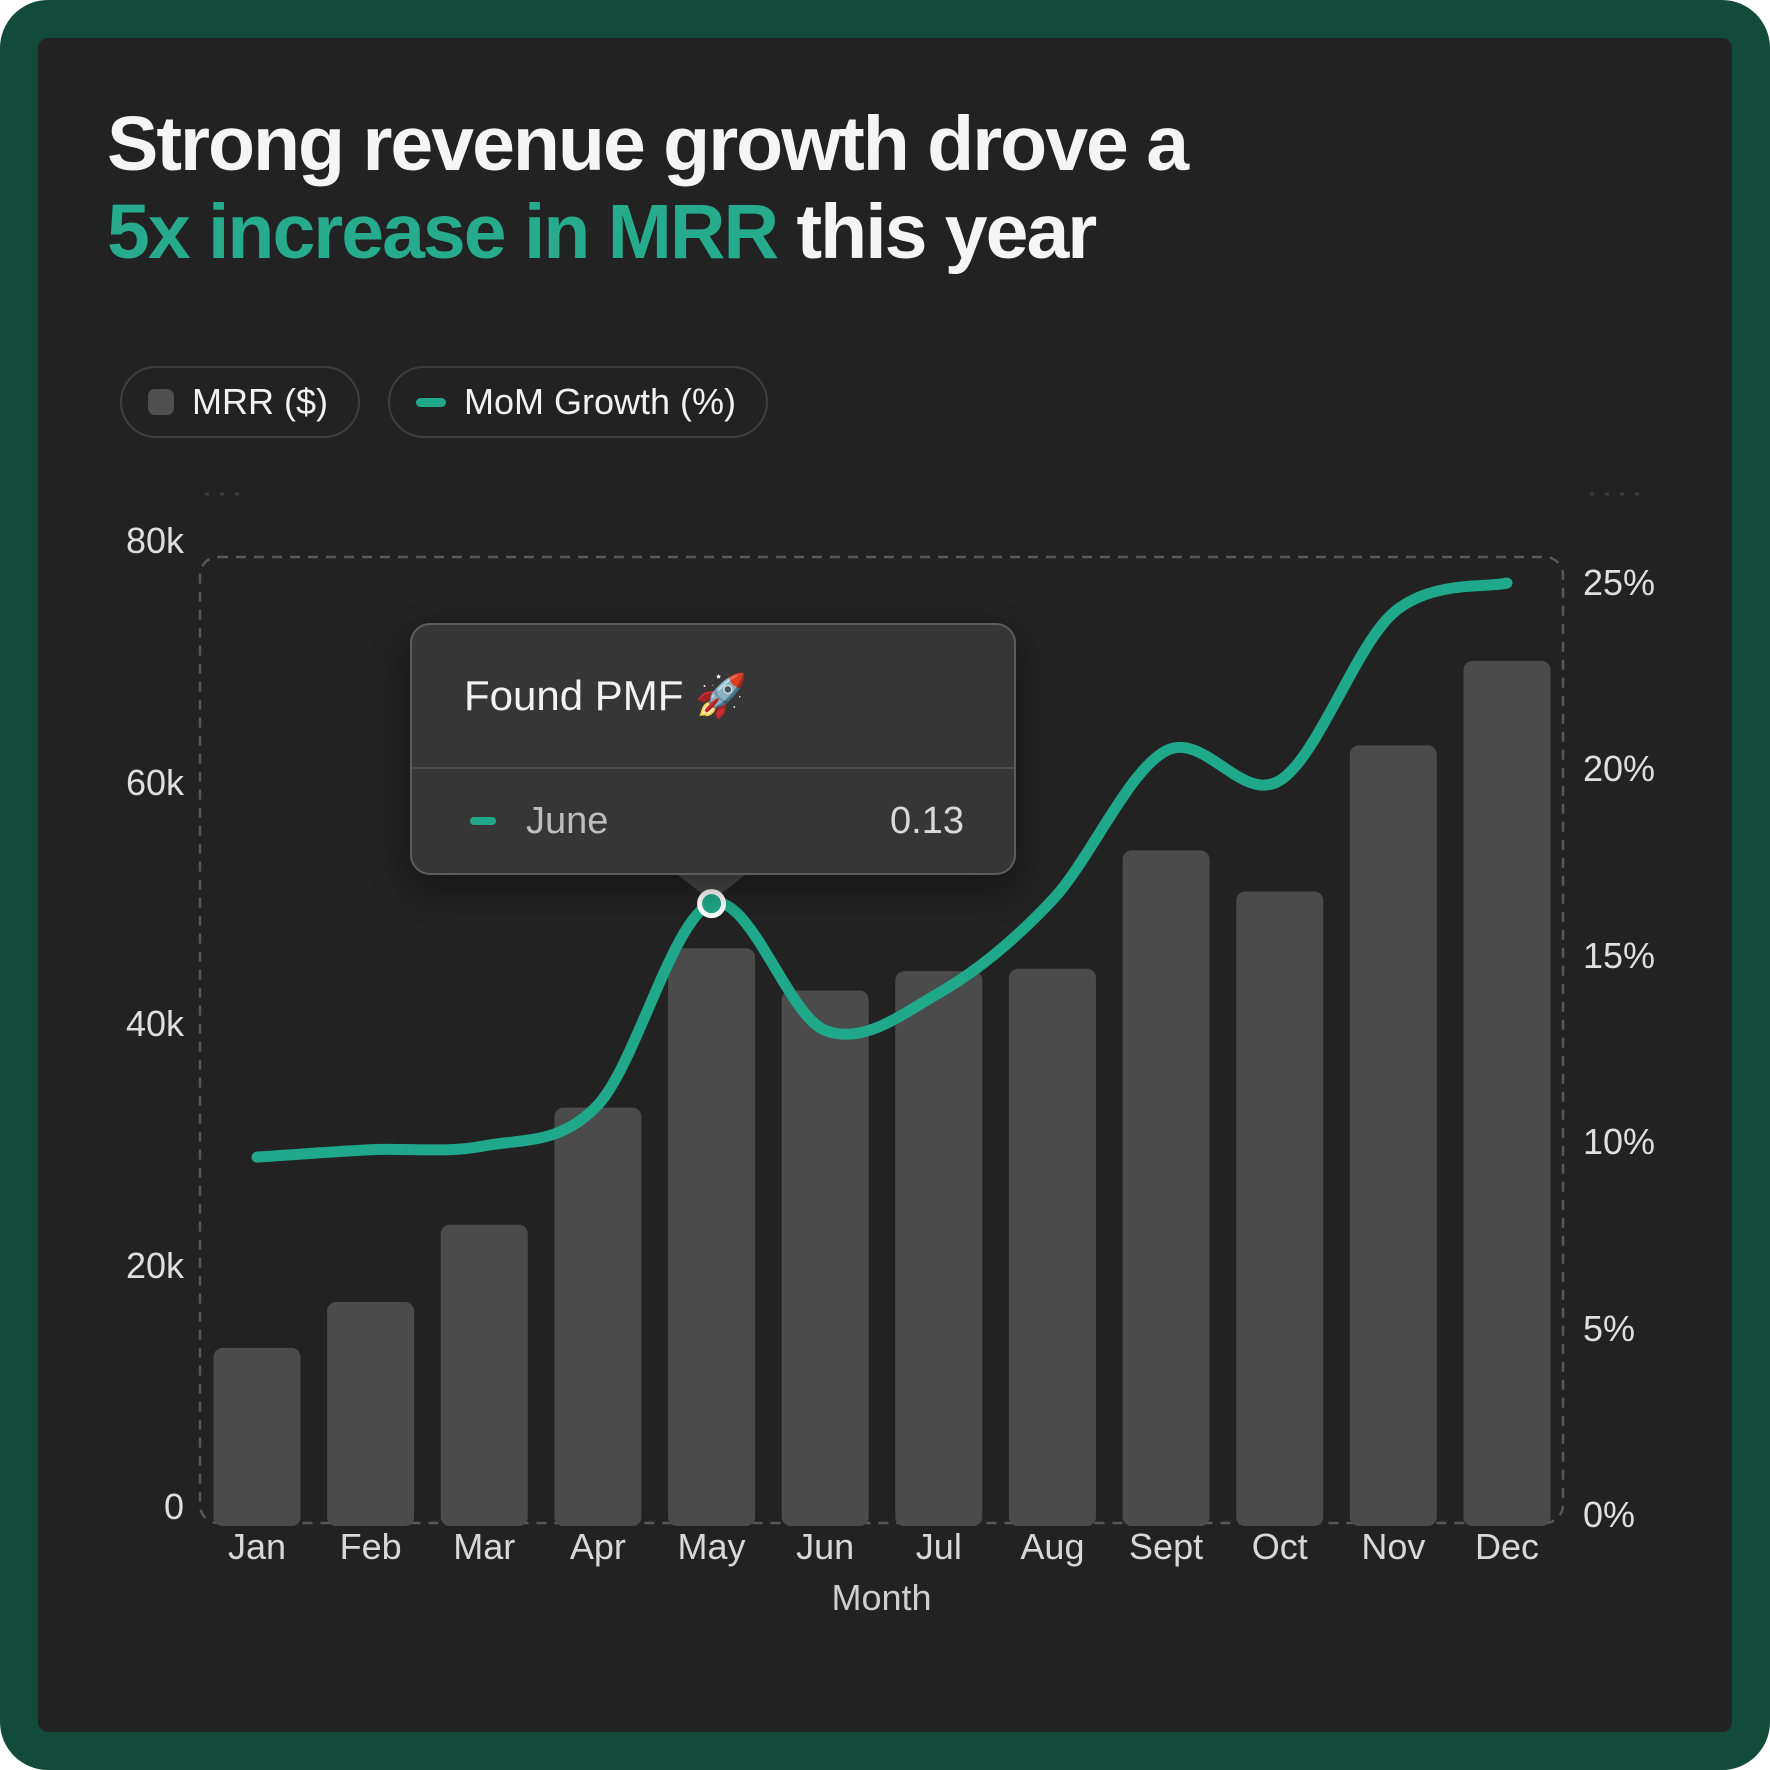 This screenshot has width=1770, height=1770. Describe the element at coordinates (927, 820) in the screenshot. I see `tooltip-value: 0.13` at that location.